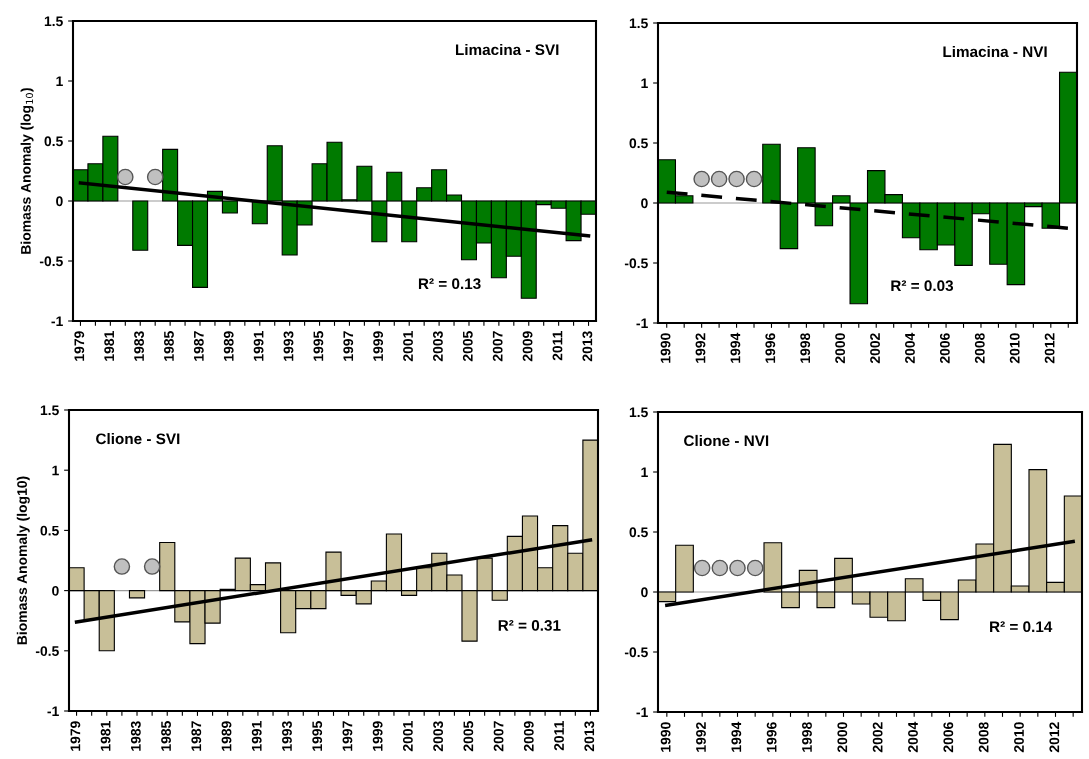  I want to click on annotation: Limacina - SVI, so click(507, 49).